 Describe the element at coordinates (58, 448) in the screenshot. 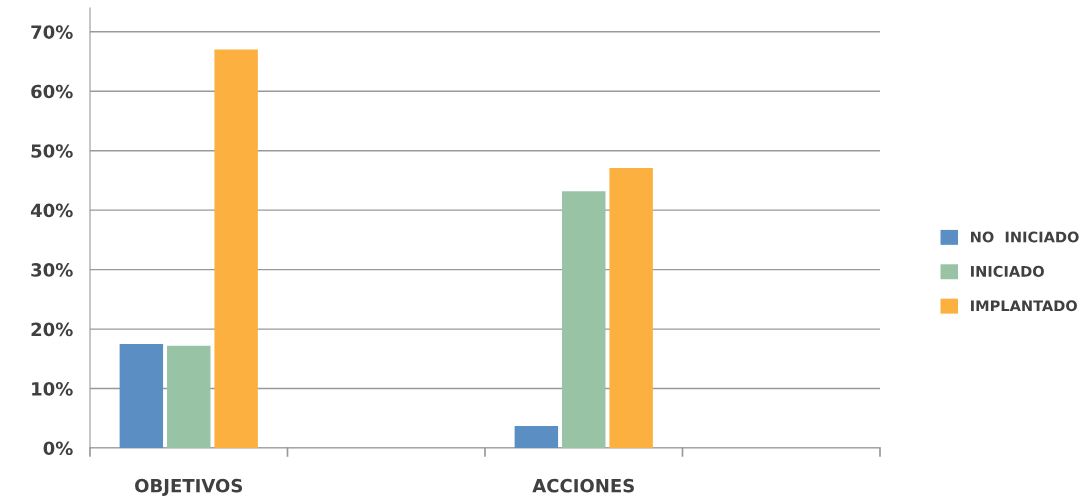

I see `y-tick-label: 0%` at that location.